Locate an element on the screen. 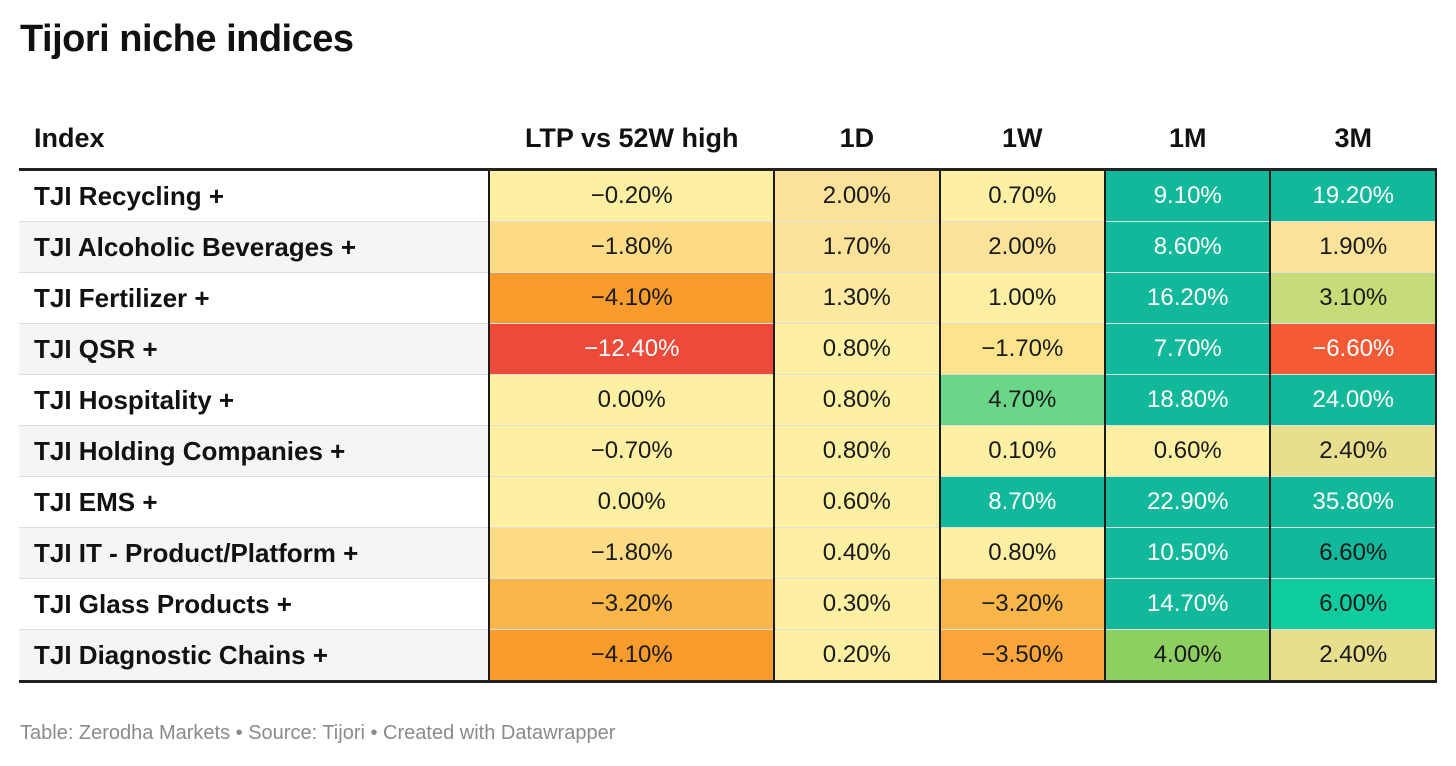 The height and width of the screenshot is (766, 1456). value-cell-1m: 14.70% is located at coordinates (1188, 604).